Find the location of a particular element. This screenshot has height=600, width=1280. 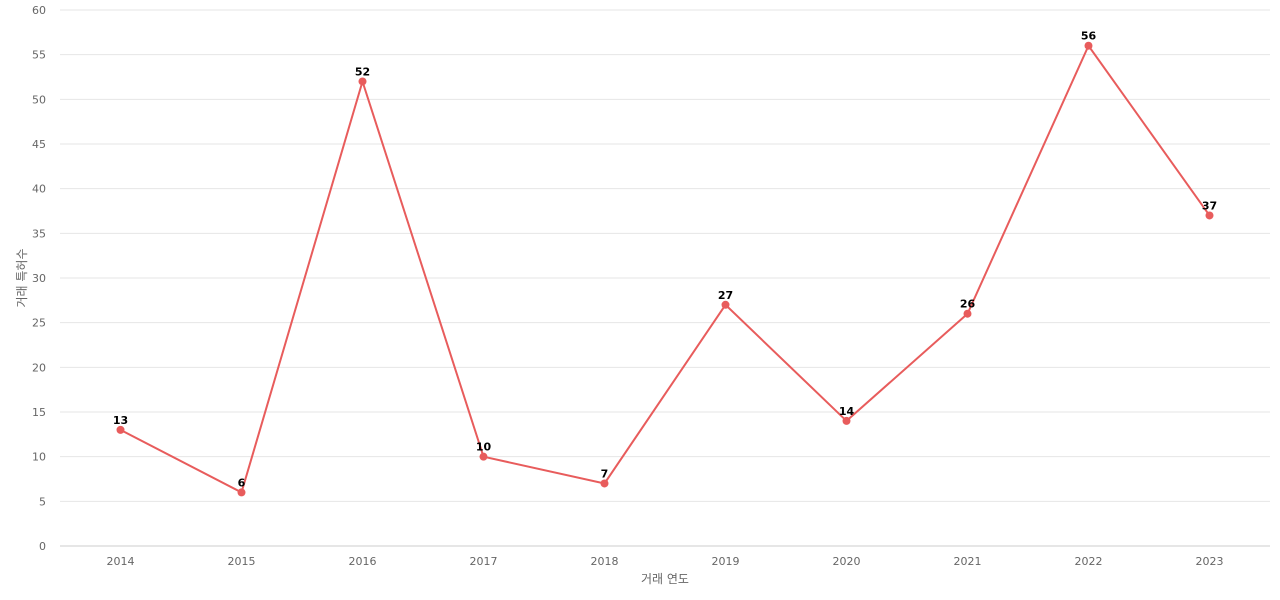

x-tick-label: 2022 is located at coordinates (1089, 561).